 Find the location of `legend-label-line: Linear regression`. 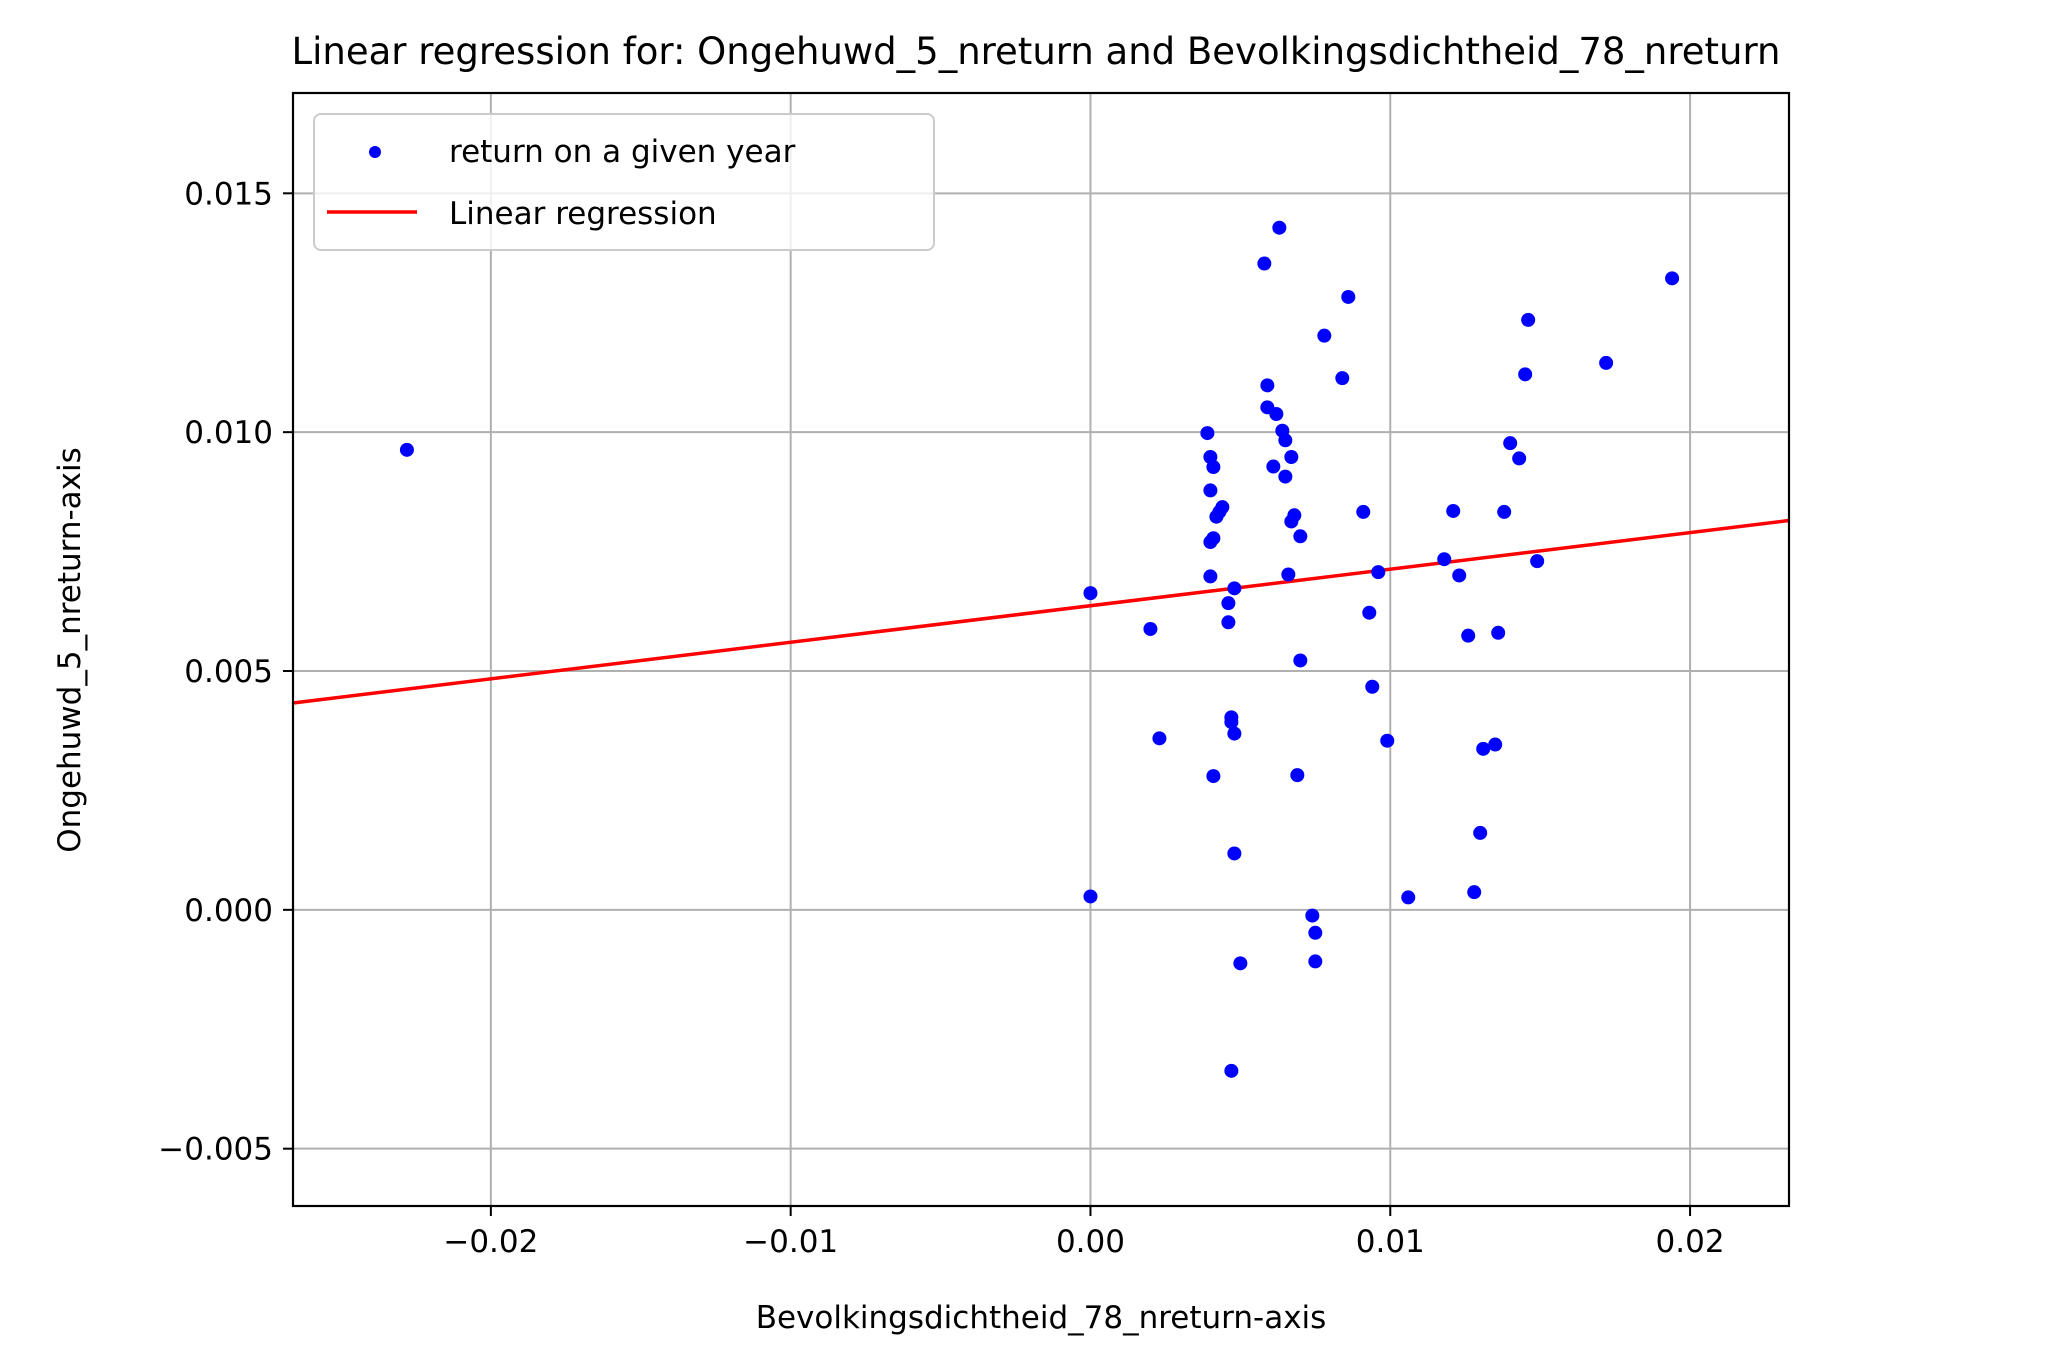

legend-label-line: Linear regression is located at coordinates (583, 214).